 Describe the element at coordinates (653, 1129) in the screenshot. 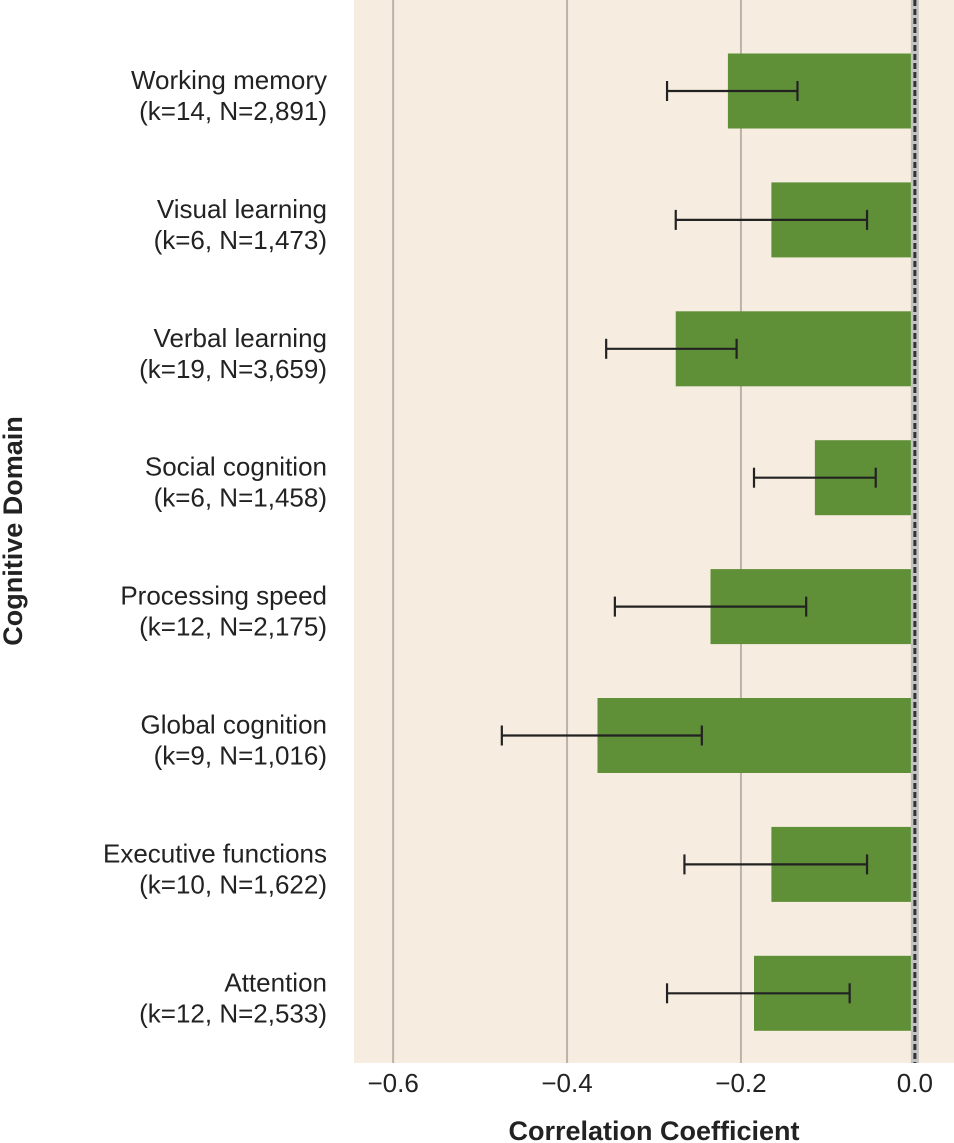

I see `x-axis-title: Correlation Coefficient` at that location.